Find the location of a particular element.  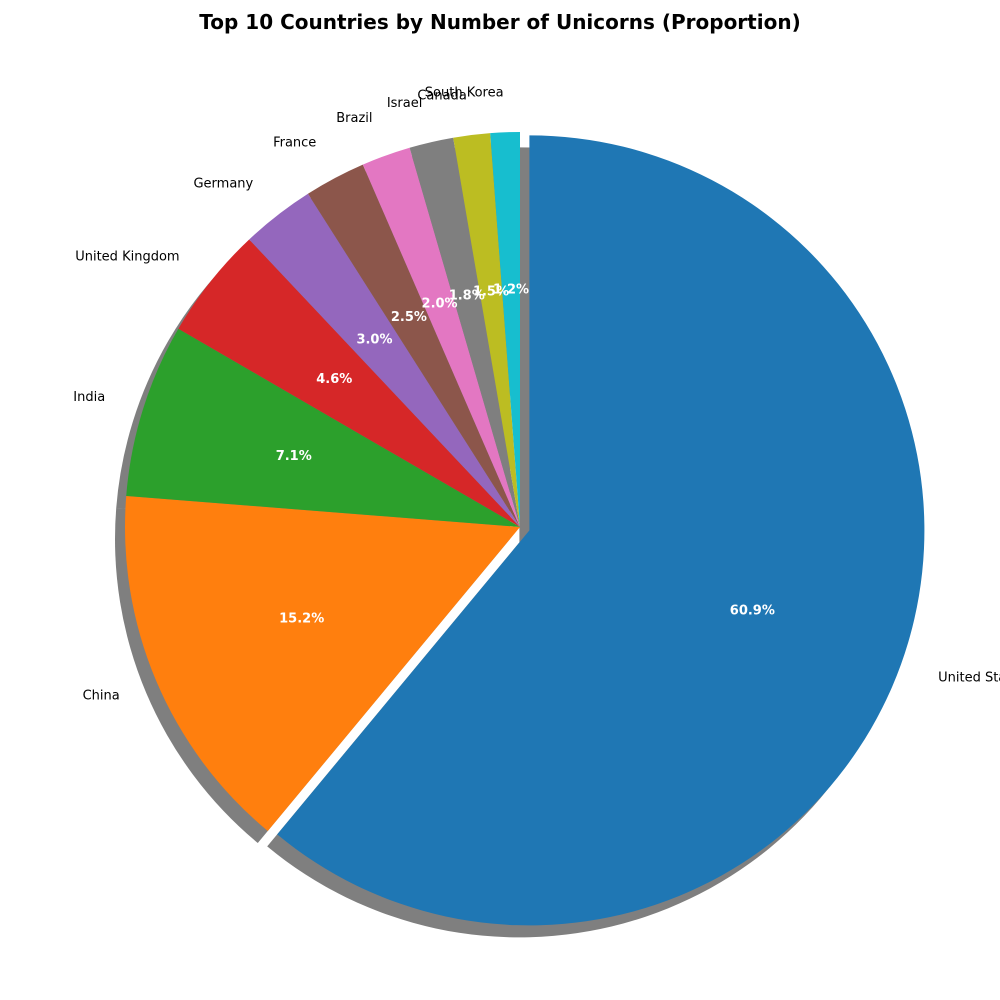

pie-slice-france is located at coordinates (413, 346).